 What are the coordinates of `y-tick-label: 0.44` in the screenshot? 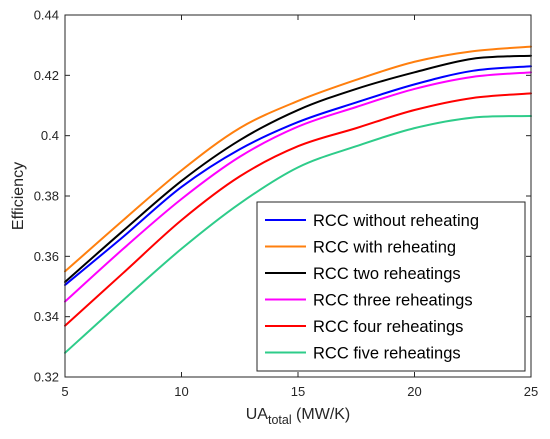 It's located at (46, 15).